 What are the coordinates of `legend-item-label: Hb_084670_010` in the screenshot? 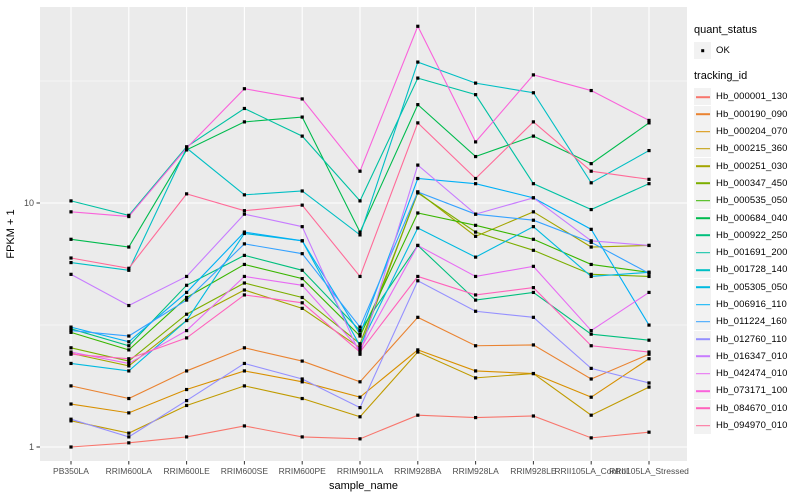 It's located at (752, 408).